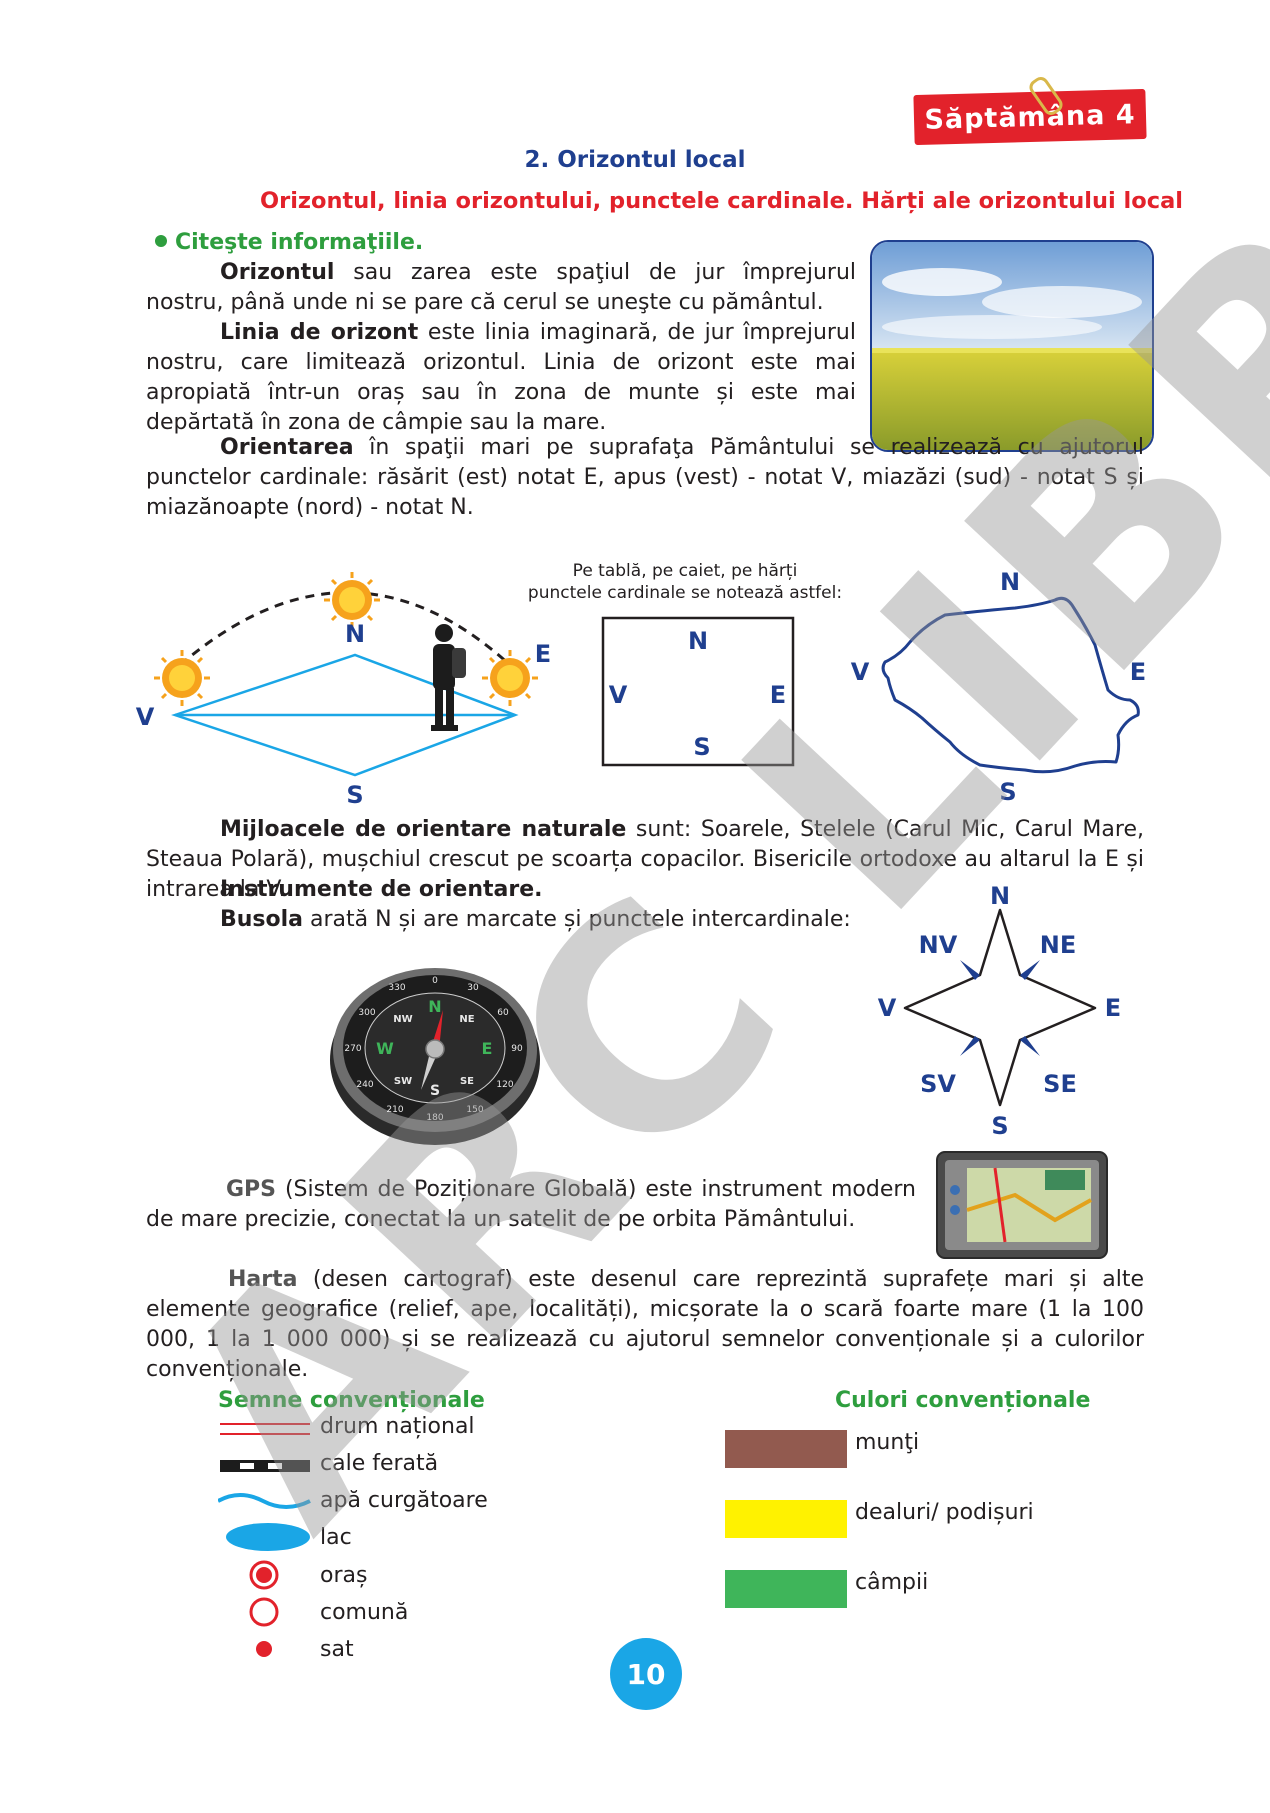 Image resolution: width=1270 pixels, height=1813 pixels. I want to click on box-e: E, so click(778, 695).